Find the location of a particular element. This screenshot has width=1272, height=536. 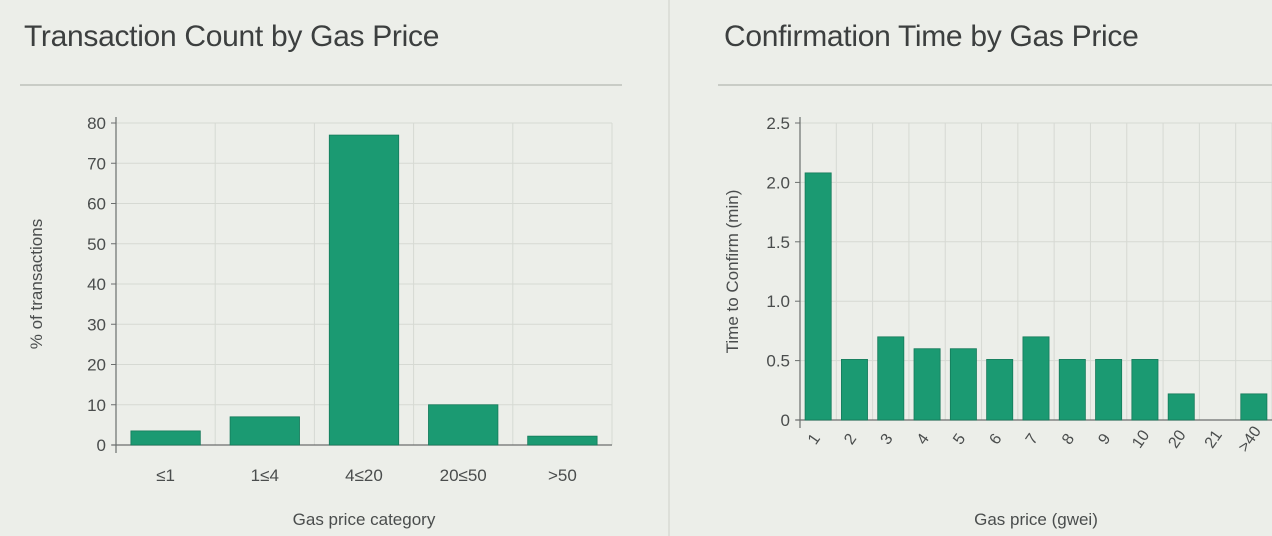

x-tick-label: 2 is located at coordinates (850, 439).